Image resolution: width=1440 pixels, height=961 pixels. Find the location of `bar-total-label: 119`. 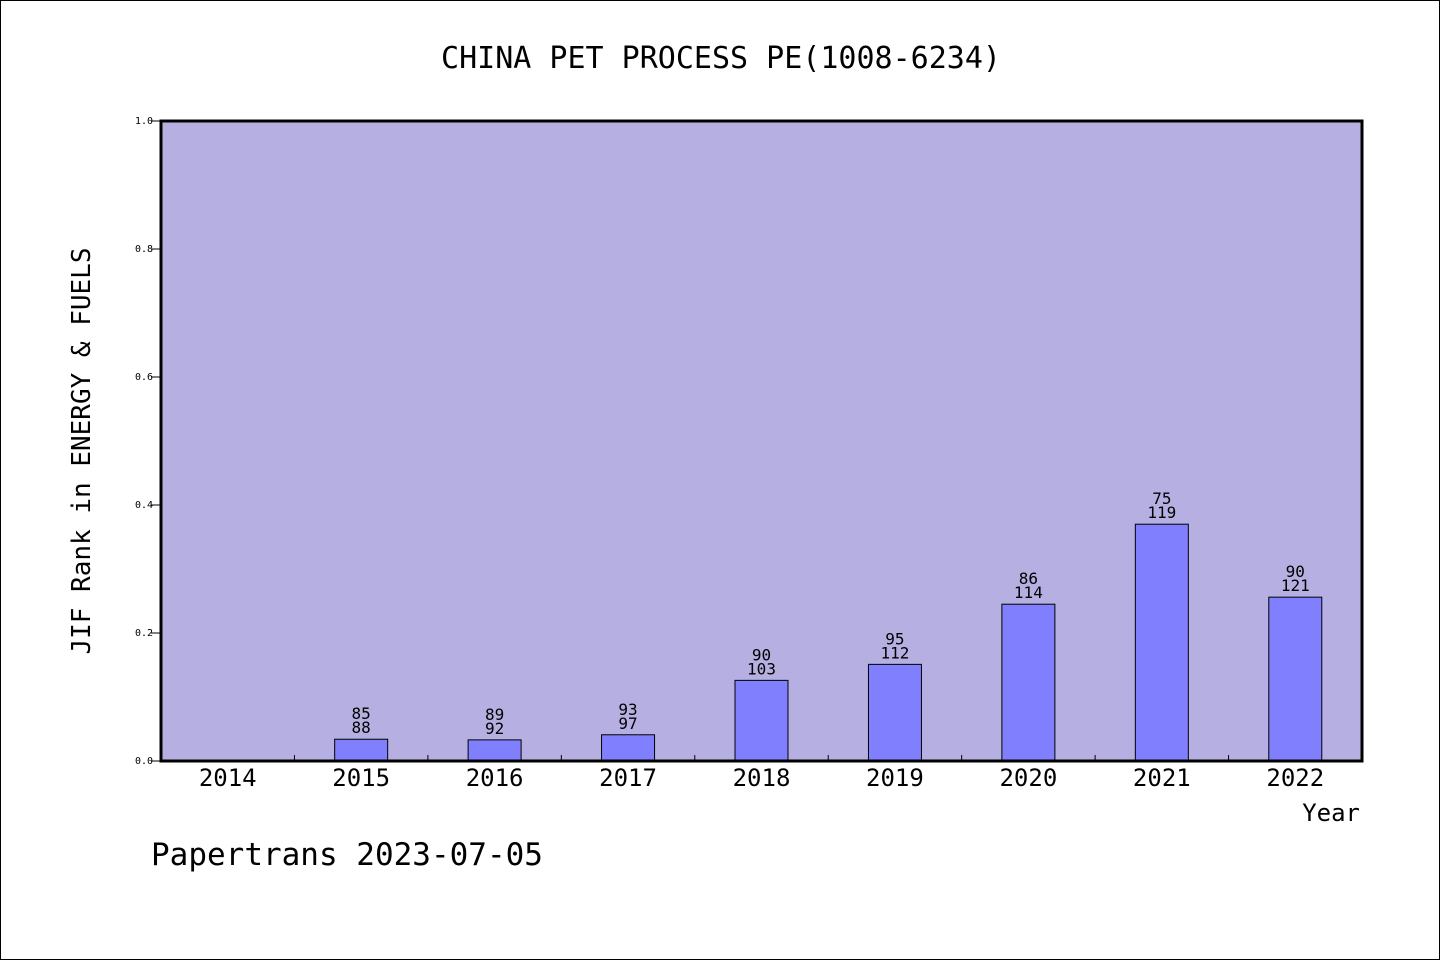

bar-total-label: 119 is located at coordinates (1161, 512).